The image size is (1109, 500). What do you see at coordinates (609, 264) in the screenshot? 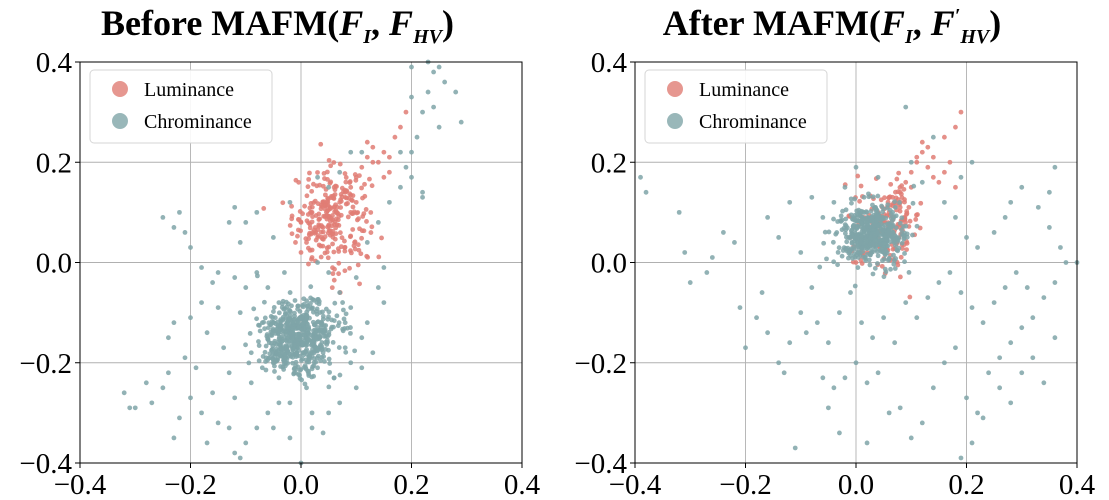
I see `y-tick-label: 0.0` at bounding box center [609, 264].